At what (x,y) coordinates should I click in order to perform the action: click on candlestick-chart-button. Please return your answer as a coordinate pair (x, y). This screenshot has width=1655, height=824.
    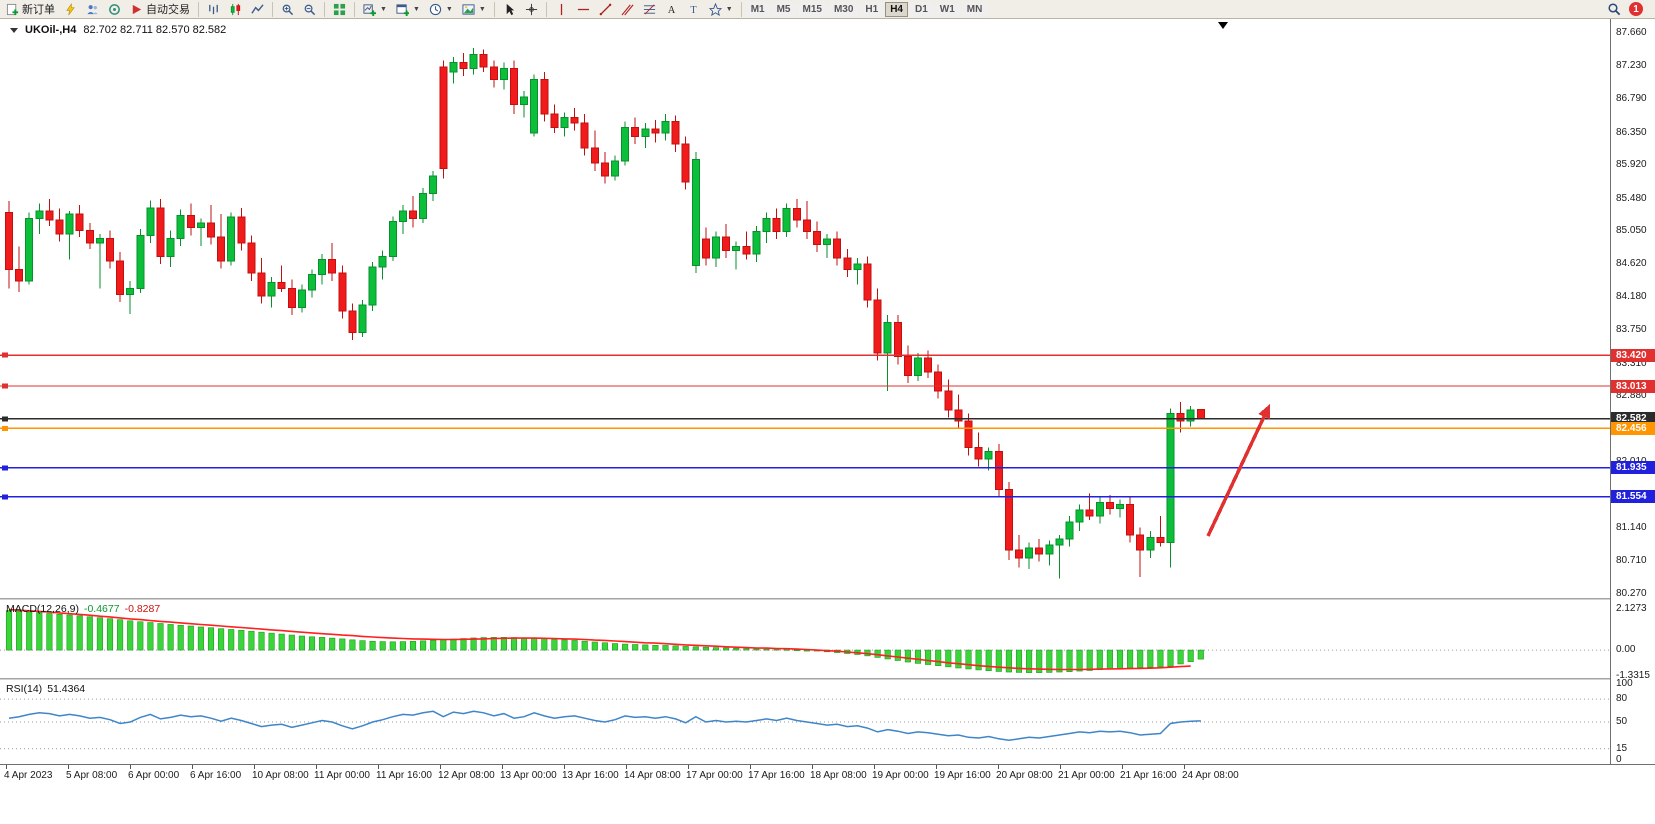
    Looking at the image, I should click on (235, 9).